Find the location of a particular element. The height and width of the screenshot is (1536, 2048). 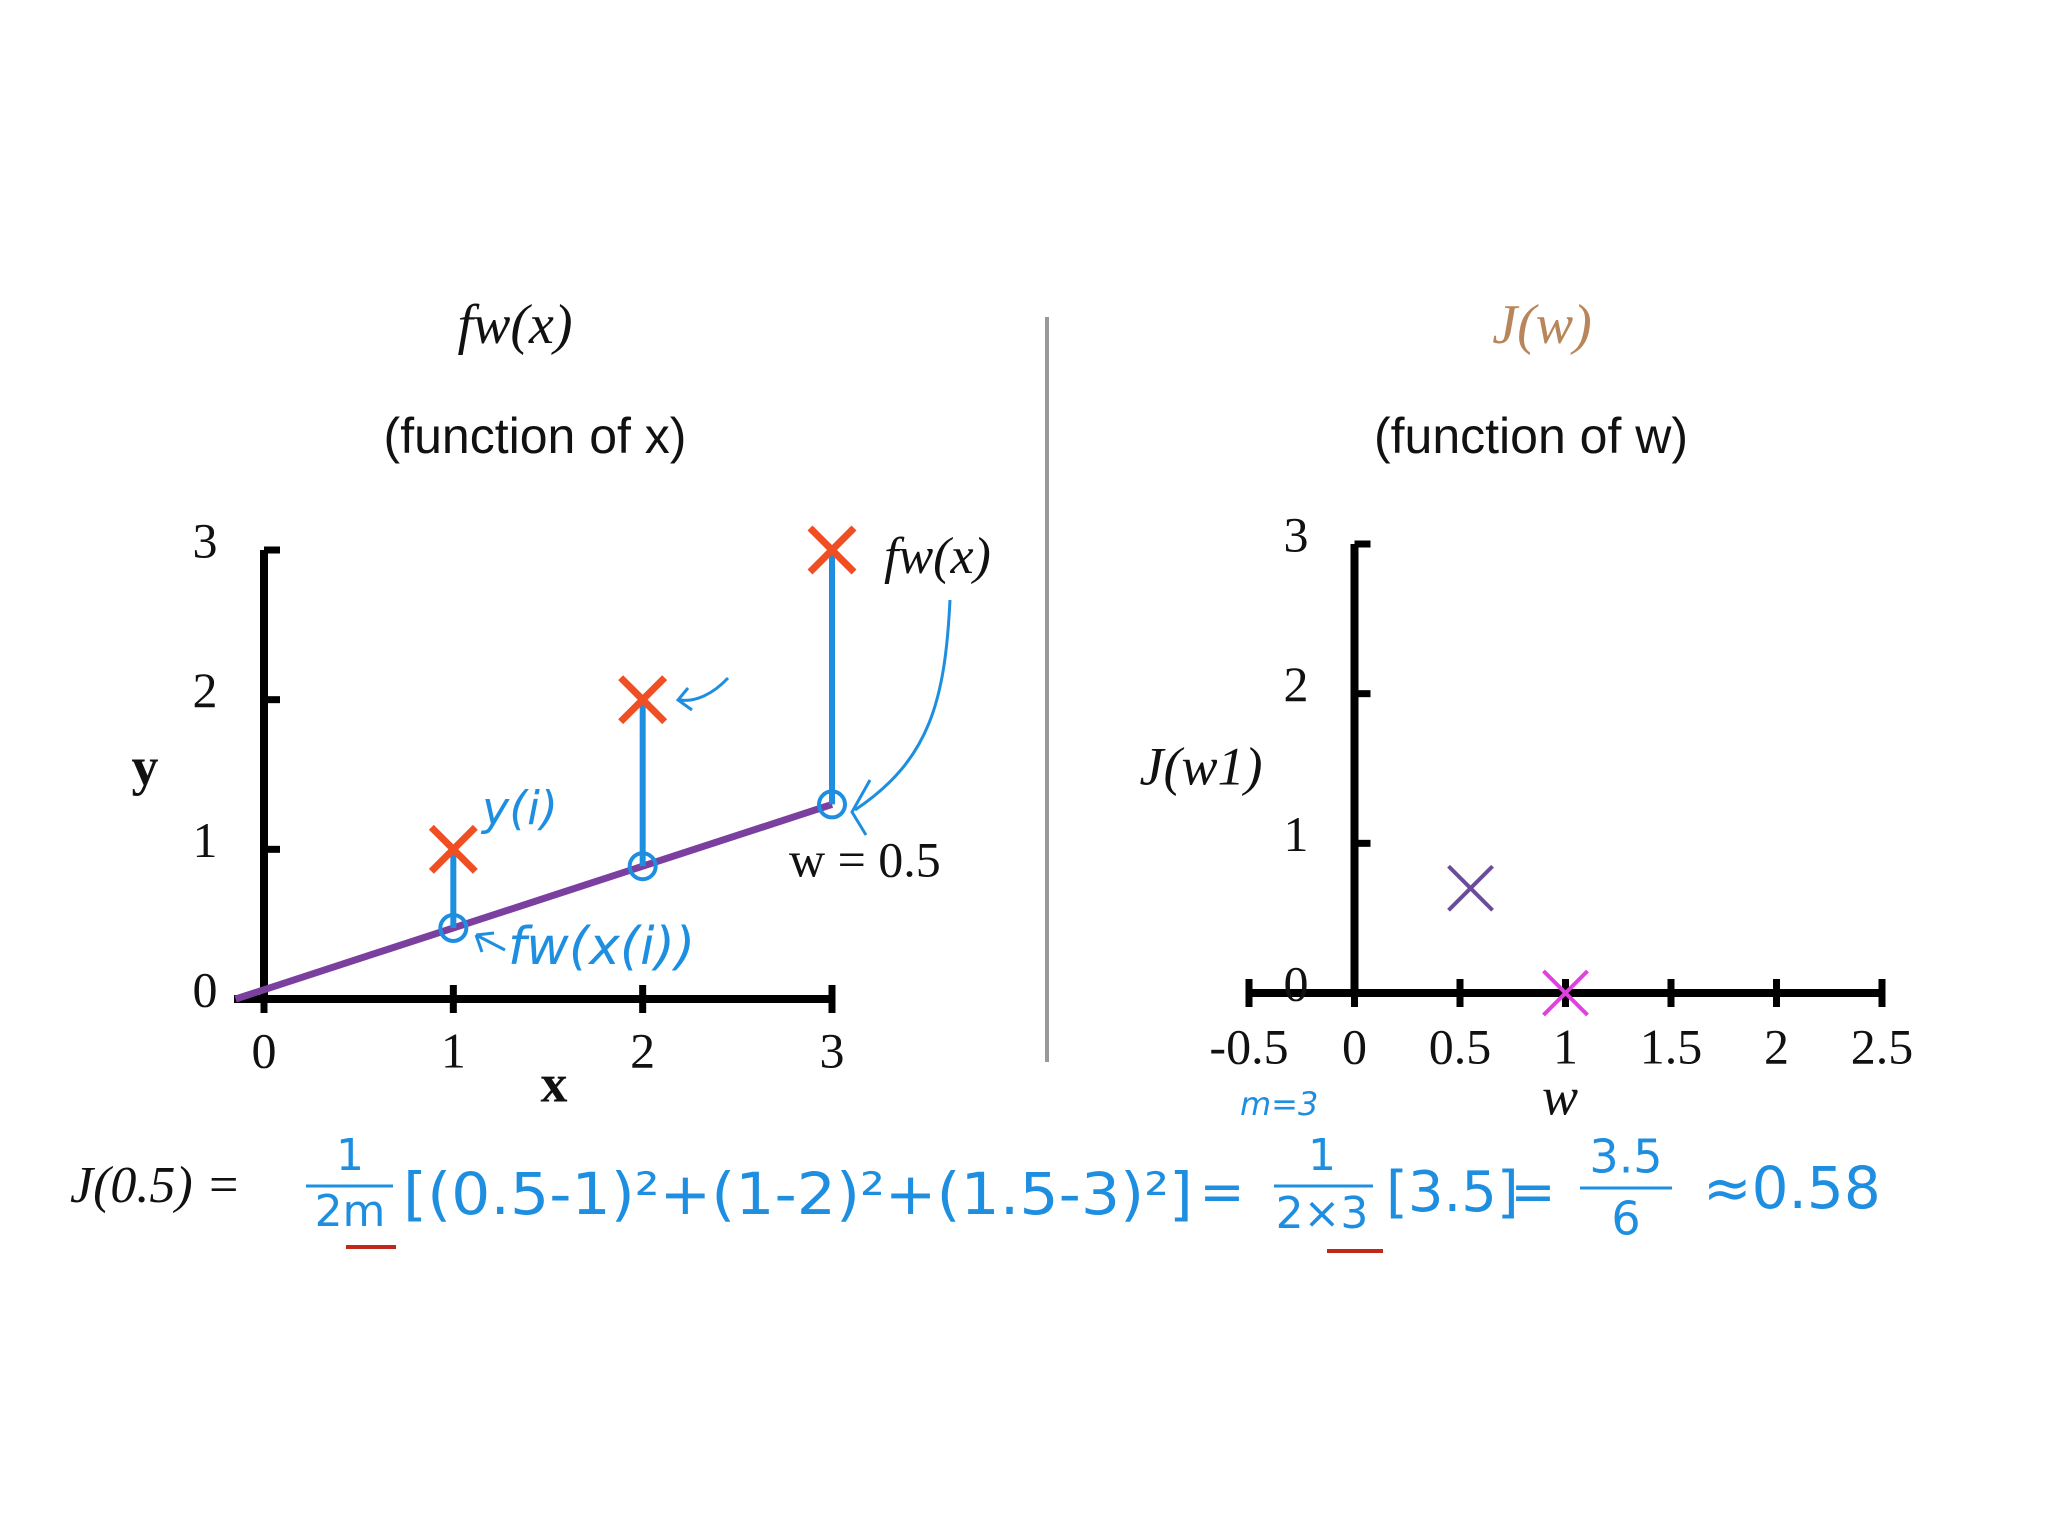

bracket-expression: [(0.5-1)²+(1-2)²+(1.5-3)²] is located at coordinates (798, 1194).